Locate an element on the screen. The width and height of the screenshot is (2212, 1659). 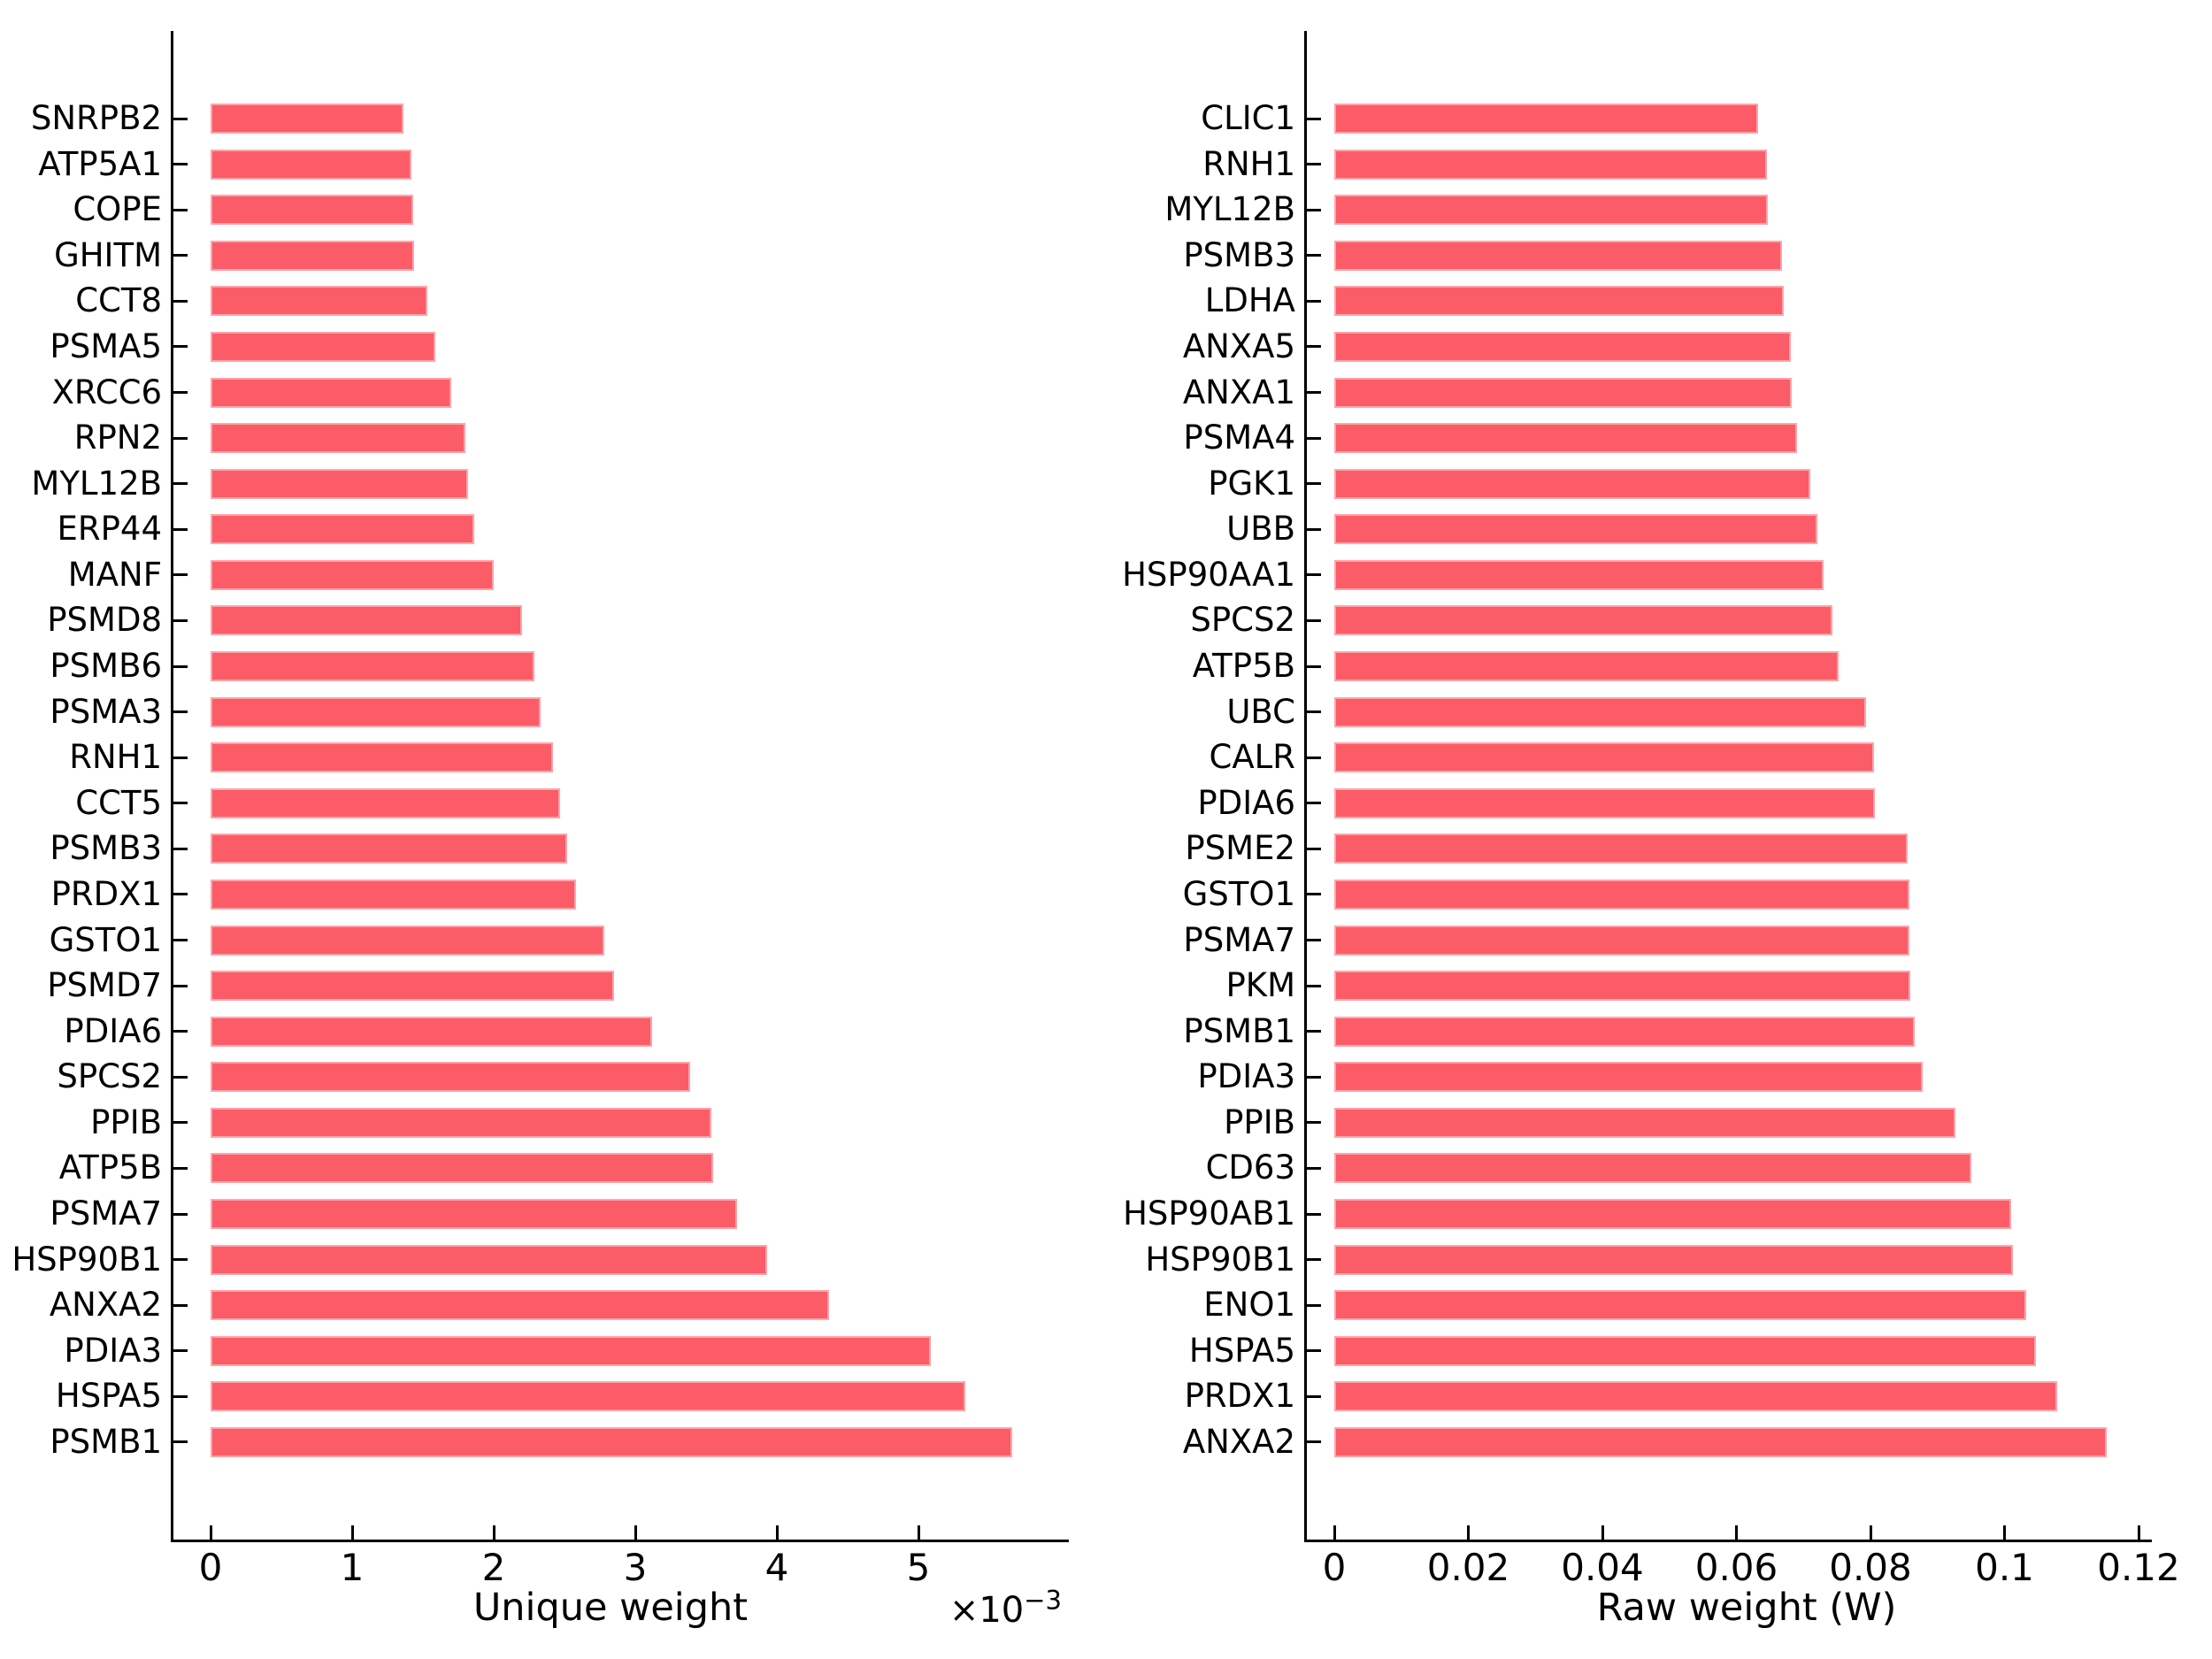
x-tick-label: 4 is located at coordinates (777, 1568).